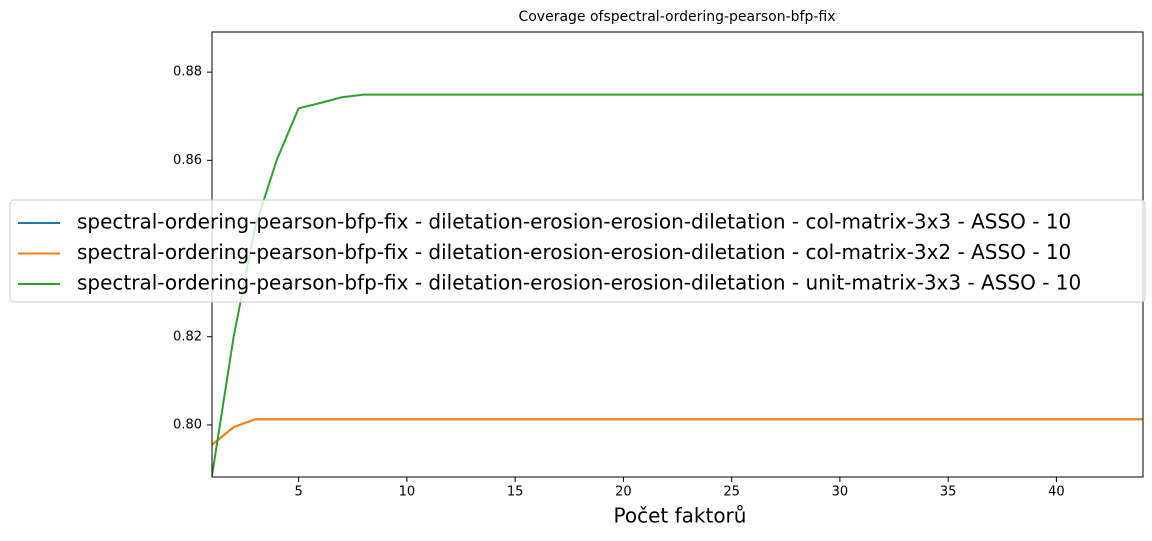 Image resolution: width=1152 pixels, height=541 pixels. I want to click on x-tick-label: 10, so click(407, 492).